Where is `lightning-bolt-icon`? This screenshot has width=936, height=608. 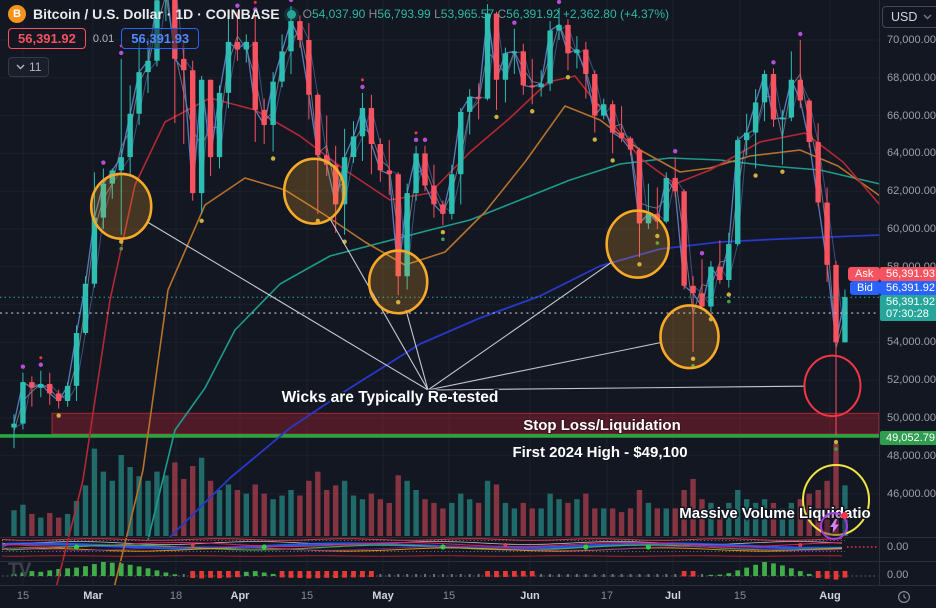
lightning-bolt-icon is located at coordinates (834, 526).